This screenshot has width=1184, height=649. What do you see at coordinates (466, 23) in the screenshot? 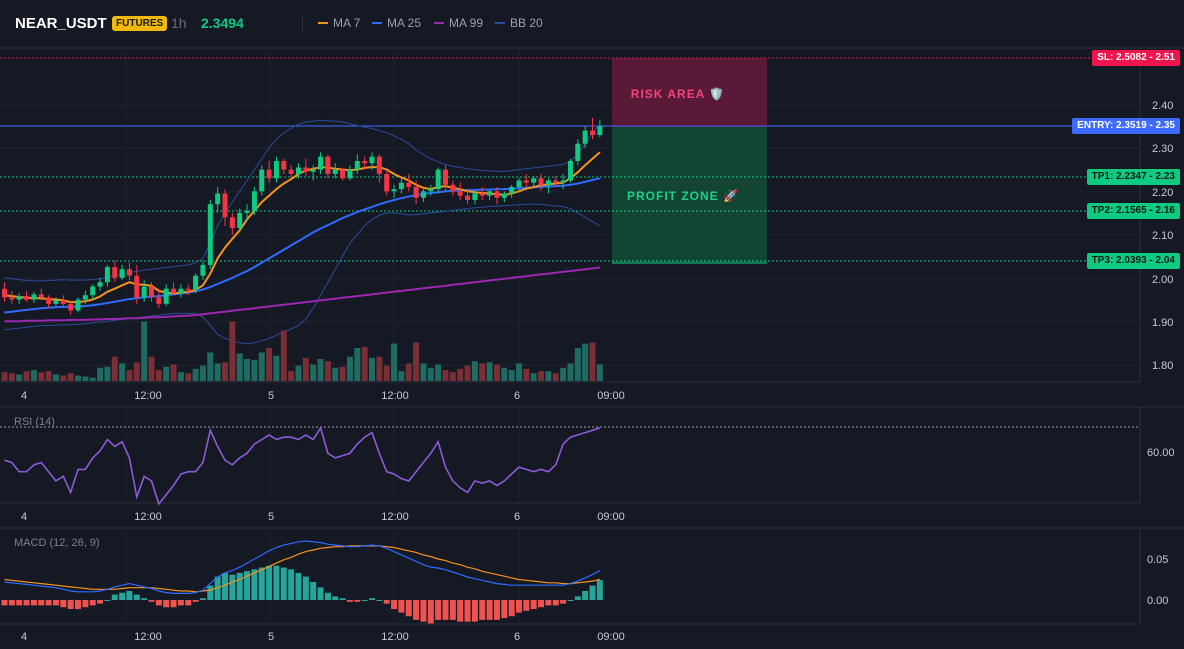
I see `legend-ma99-label: MA 99` at bounding box center [466, 23].